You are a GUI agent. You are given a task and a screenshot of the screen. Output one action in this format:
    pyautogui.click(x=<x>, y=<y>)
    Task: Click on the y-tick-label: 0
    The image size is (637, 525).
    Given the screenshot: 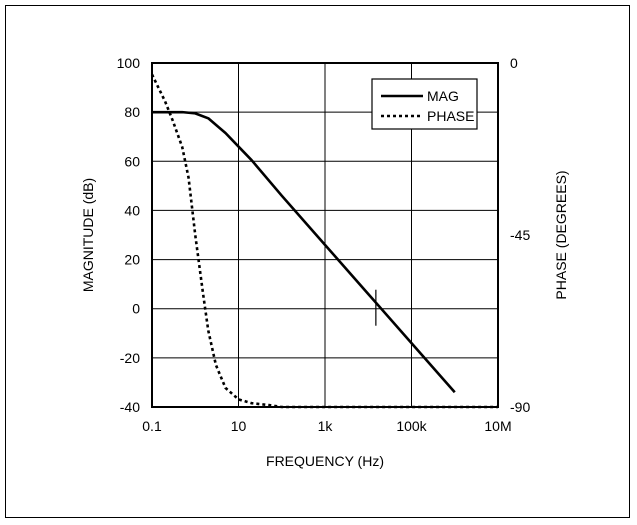 What is the action you would take?
    pyautogui.click(x=136, y=309)
    